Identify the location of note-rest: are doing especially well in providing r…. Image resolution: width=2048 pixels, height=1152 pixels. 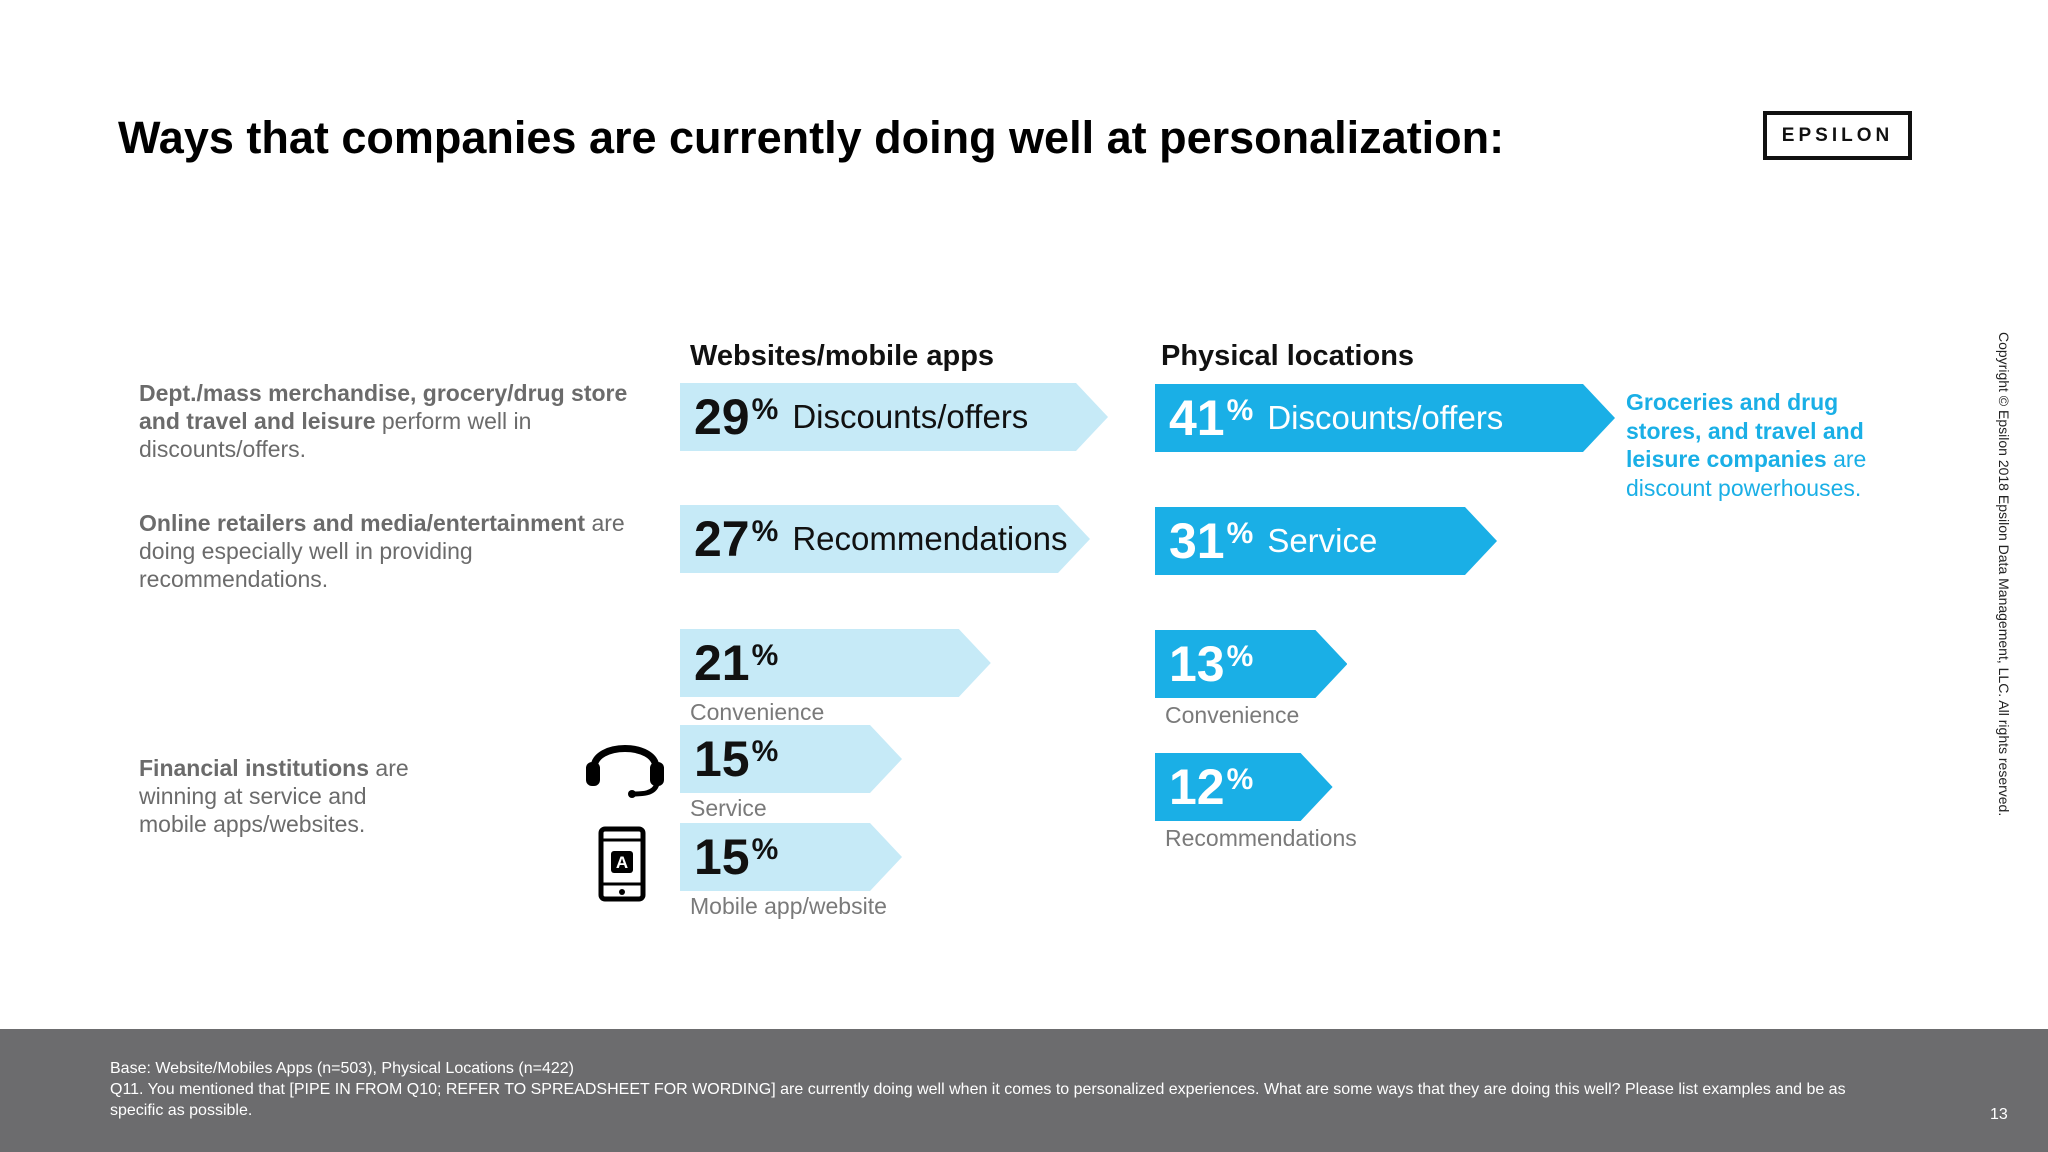
(382, 551).